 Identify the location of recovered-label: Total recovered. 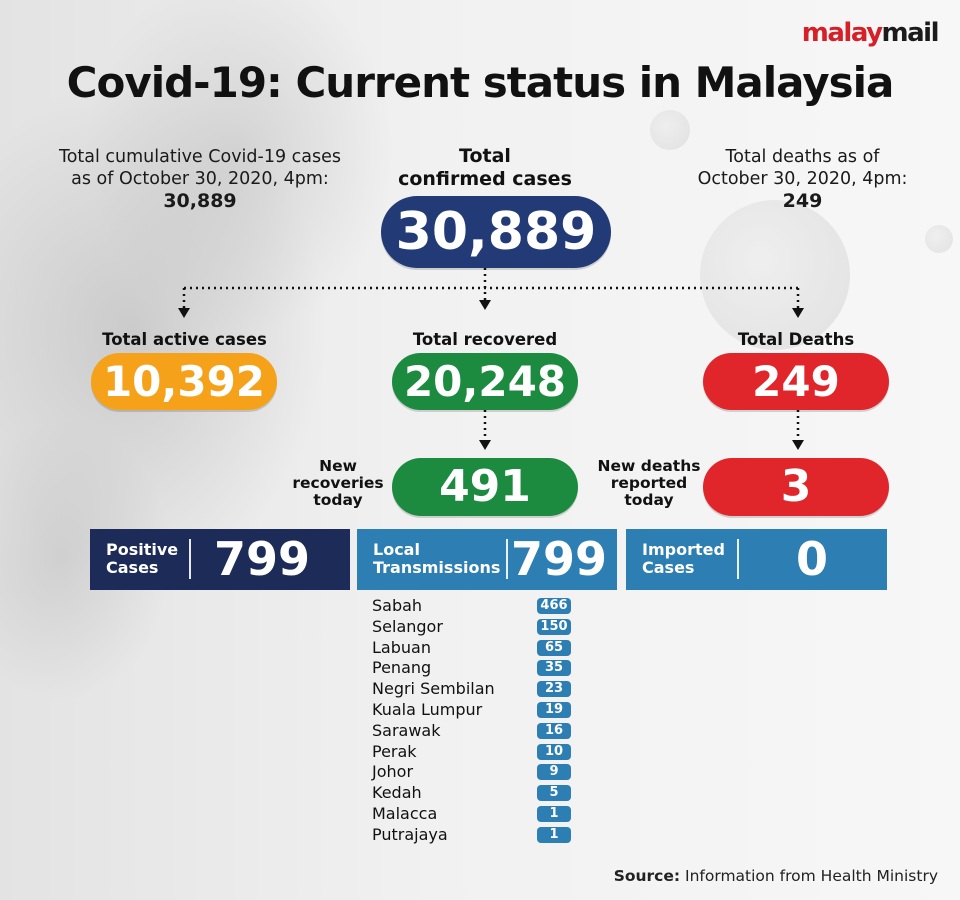
(485, 339).